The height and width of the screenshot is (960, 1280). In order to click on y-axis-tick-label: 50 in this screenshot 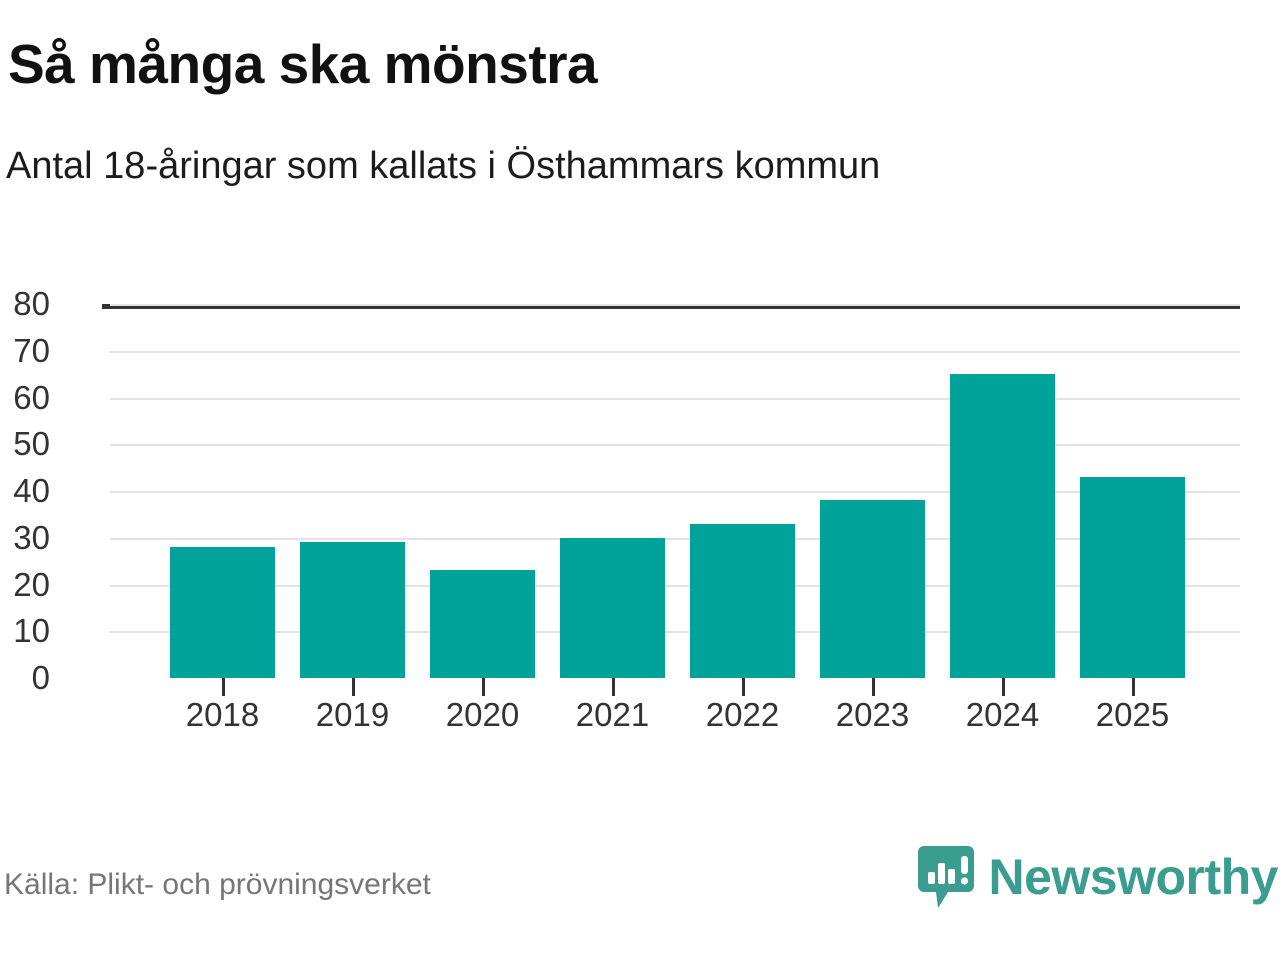, I will do `click(31, 444)`.